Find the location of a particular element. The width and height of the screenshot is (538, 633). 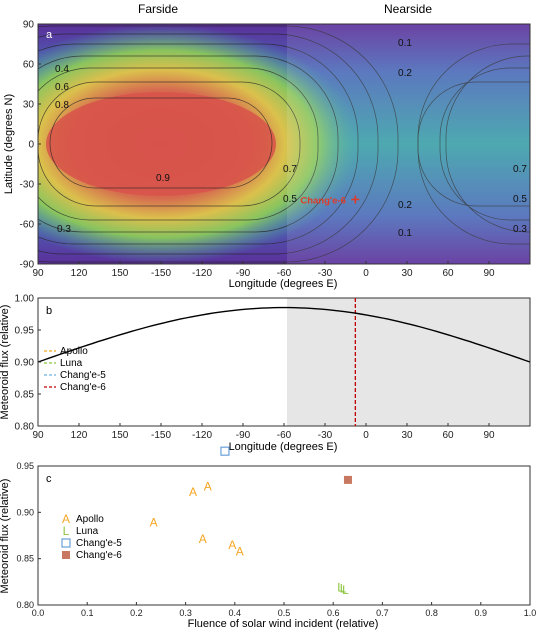

x-tick-label: 0.9 is located at coordinates (481, 613).